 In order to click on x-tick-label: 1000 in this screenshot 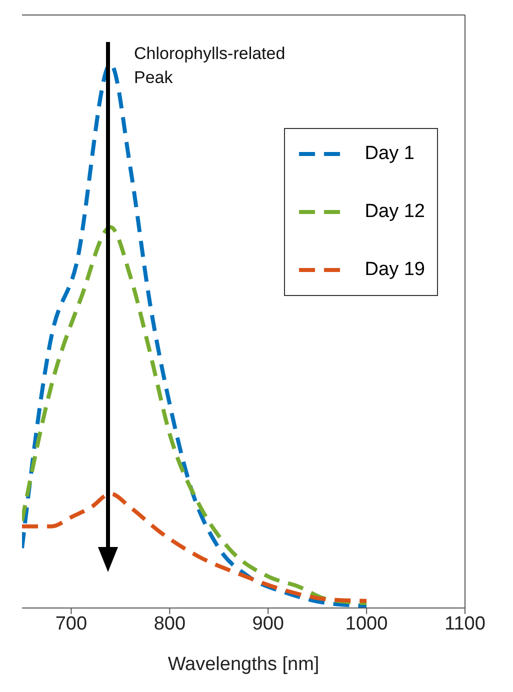, I will do `click(366, 623)`.